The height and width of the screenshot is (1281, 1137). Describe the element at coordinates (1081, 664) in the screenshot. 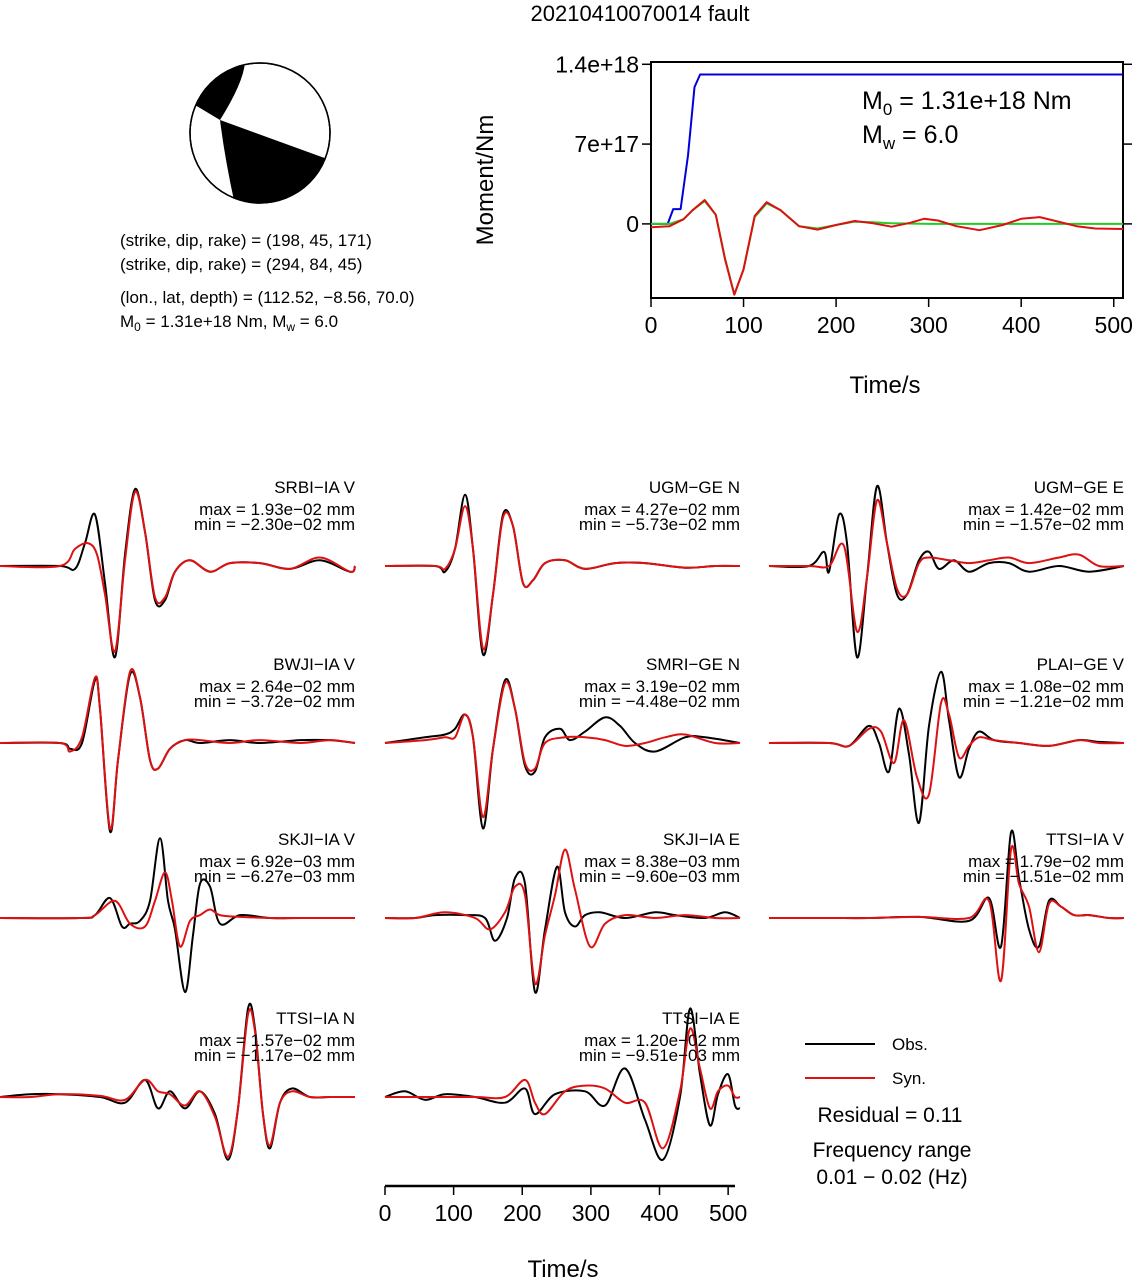

I see `station-label: PLAI−GE V` at that location.